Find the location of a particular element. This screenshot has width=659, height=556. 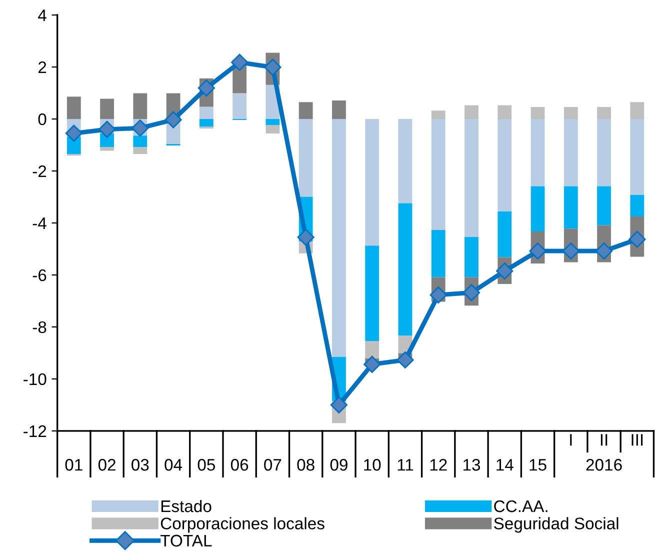

legend-label: Seguridad Social is located at coordinates (556, 525).